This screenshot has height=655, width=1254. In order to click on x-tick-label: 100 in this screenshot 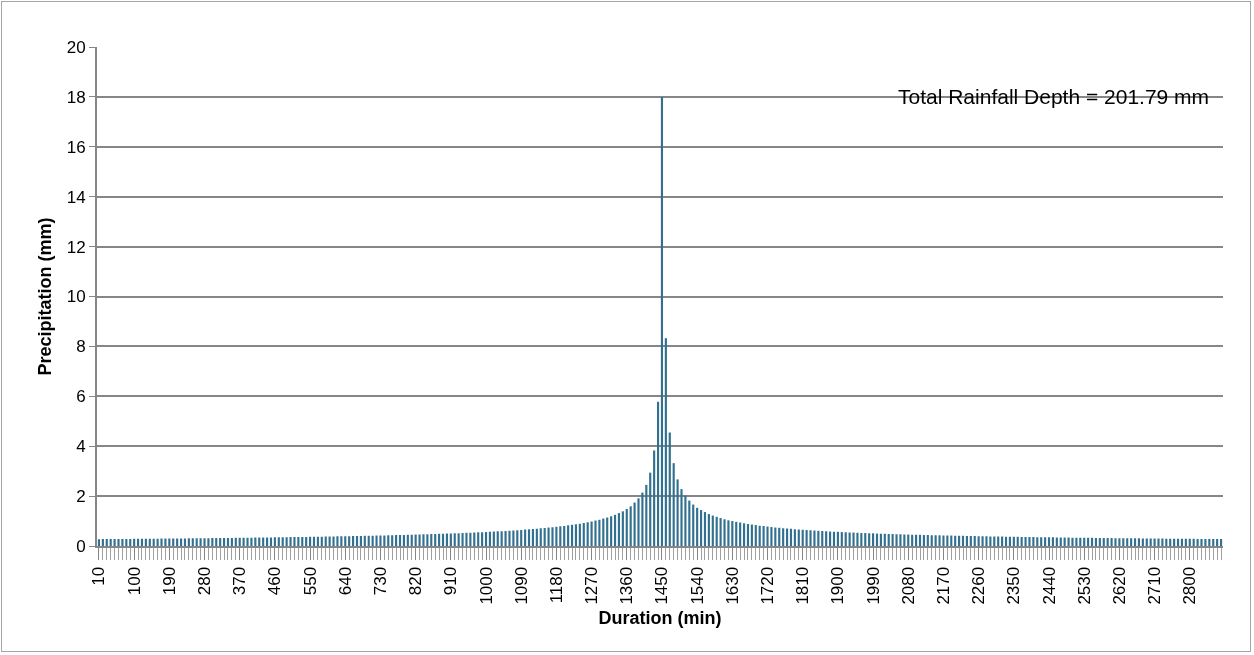, I will do `click(134, 581)`.